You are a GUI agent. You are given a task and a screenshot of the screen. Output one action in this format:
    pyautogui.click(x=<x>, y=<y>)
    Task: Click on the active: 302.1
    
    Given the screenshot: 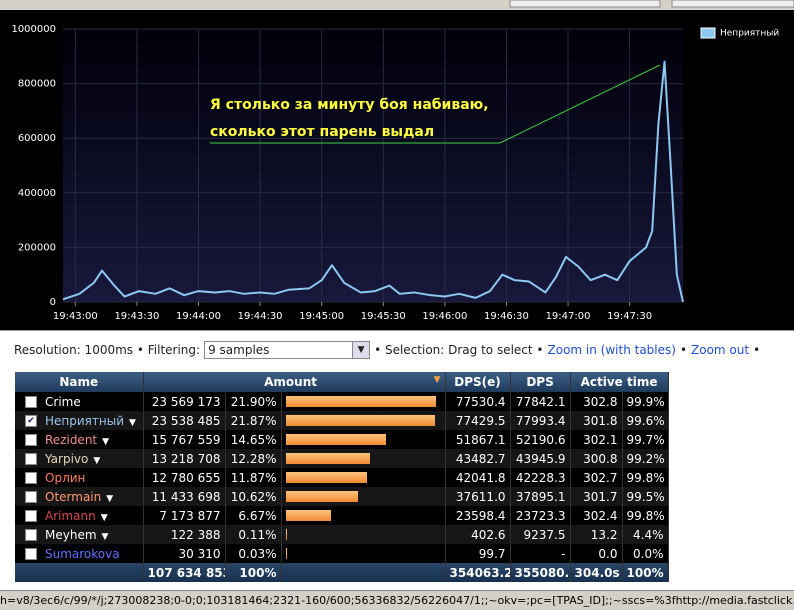 What is the action you would take?
    pyautogui.click(x=596, y=439)
    